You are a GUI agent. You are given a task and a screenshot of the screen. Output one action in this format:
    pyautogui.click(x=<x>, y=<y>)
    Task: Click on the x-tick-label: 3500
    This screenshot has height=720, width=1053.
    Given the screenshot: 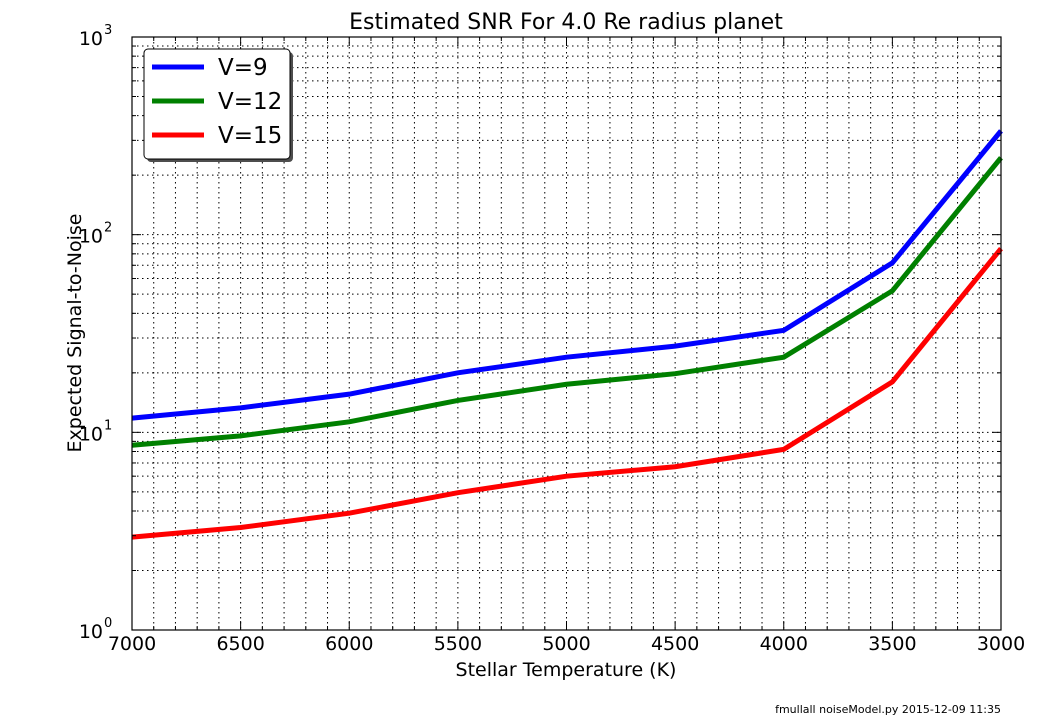 What is the action you would take?
    pyautogui.click(x=892, y=644)
    